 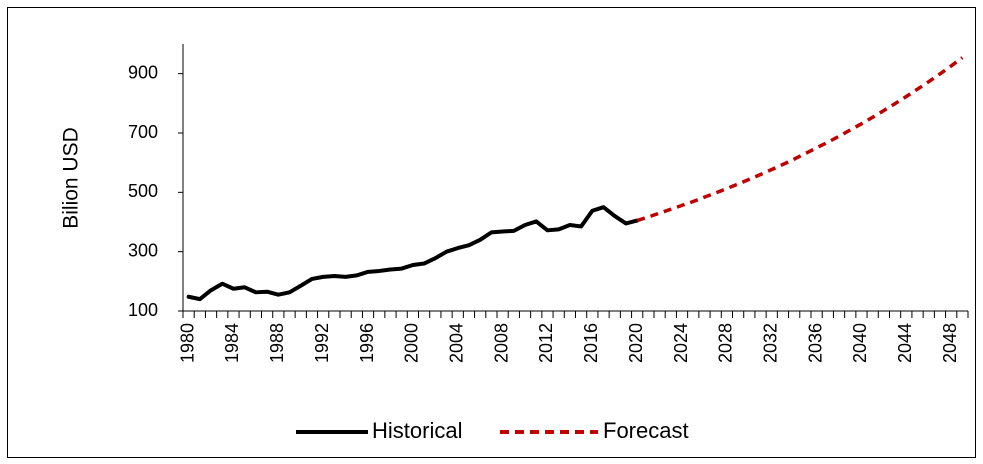 I want to click on x-tick-label: 1996, so click(x=367, y=343).